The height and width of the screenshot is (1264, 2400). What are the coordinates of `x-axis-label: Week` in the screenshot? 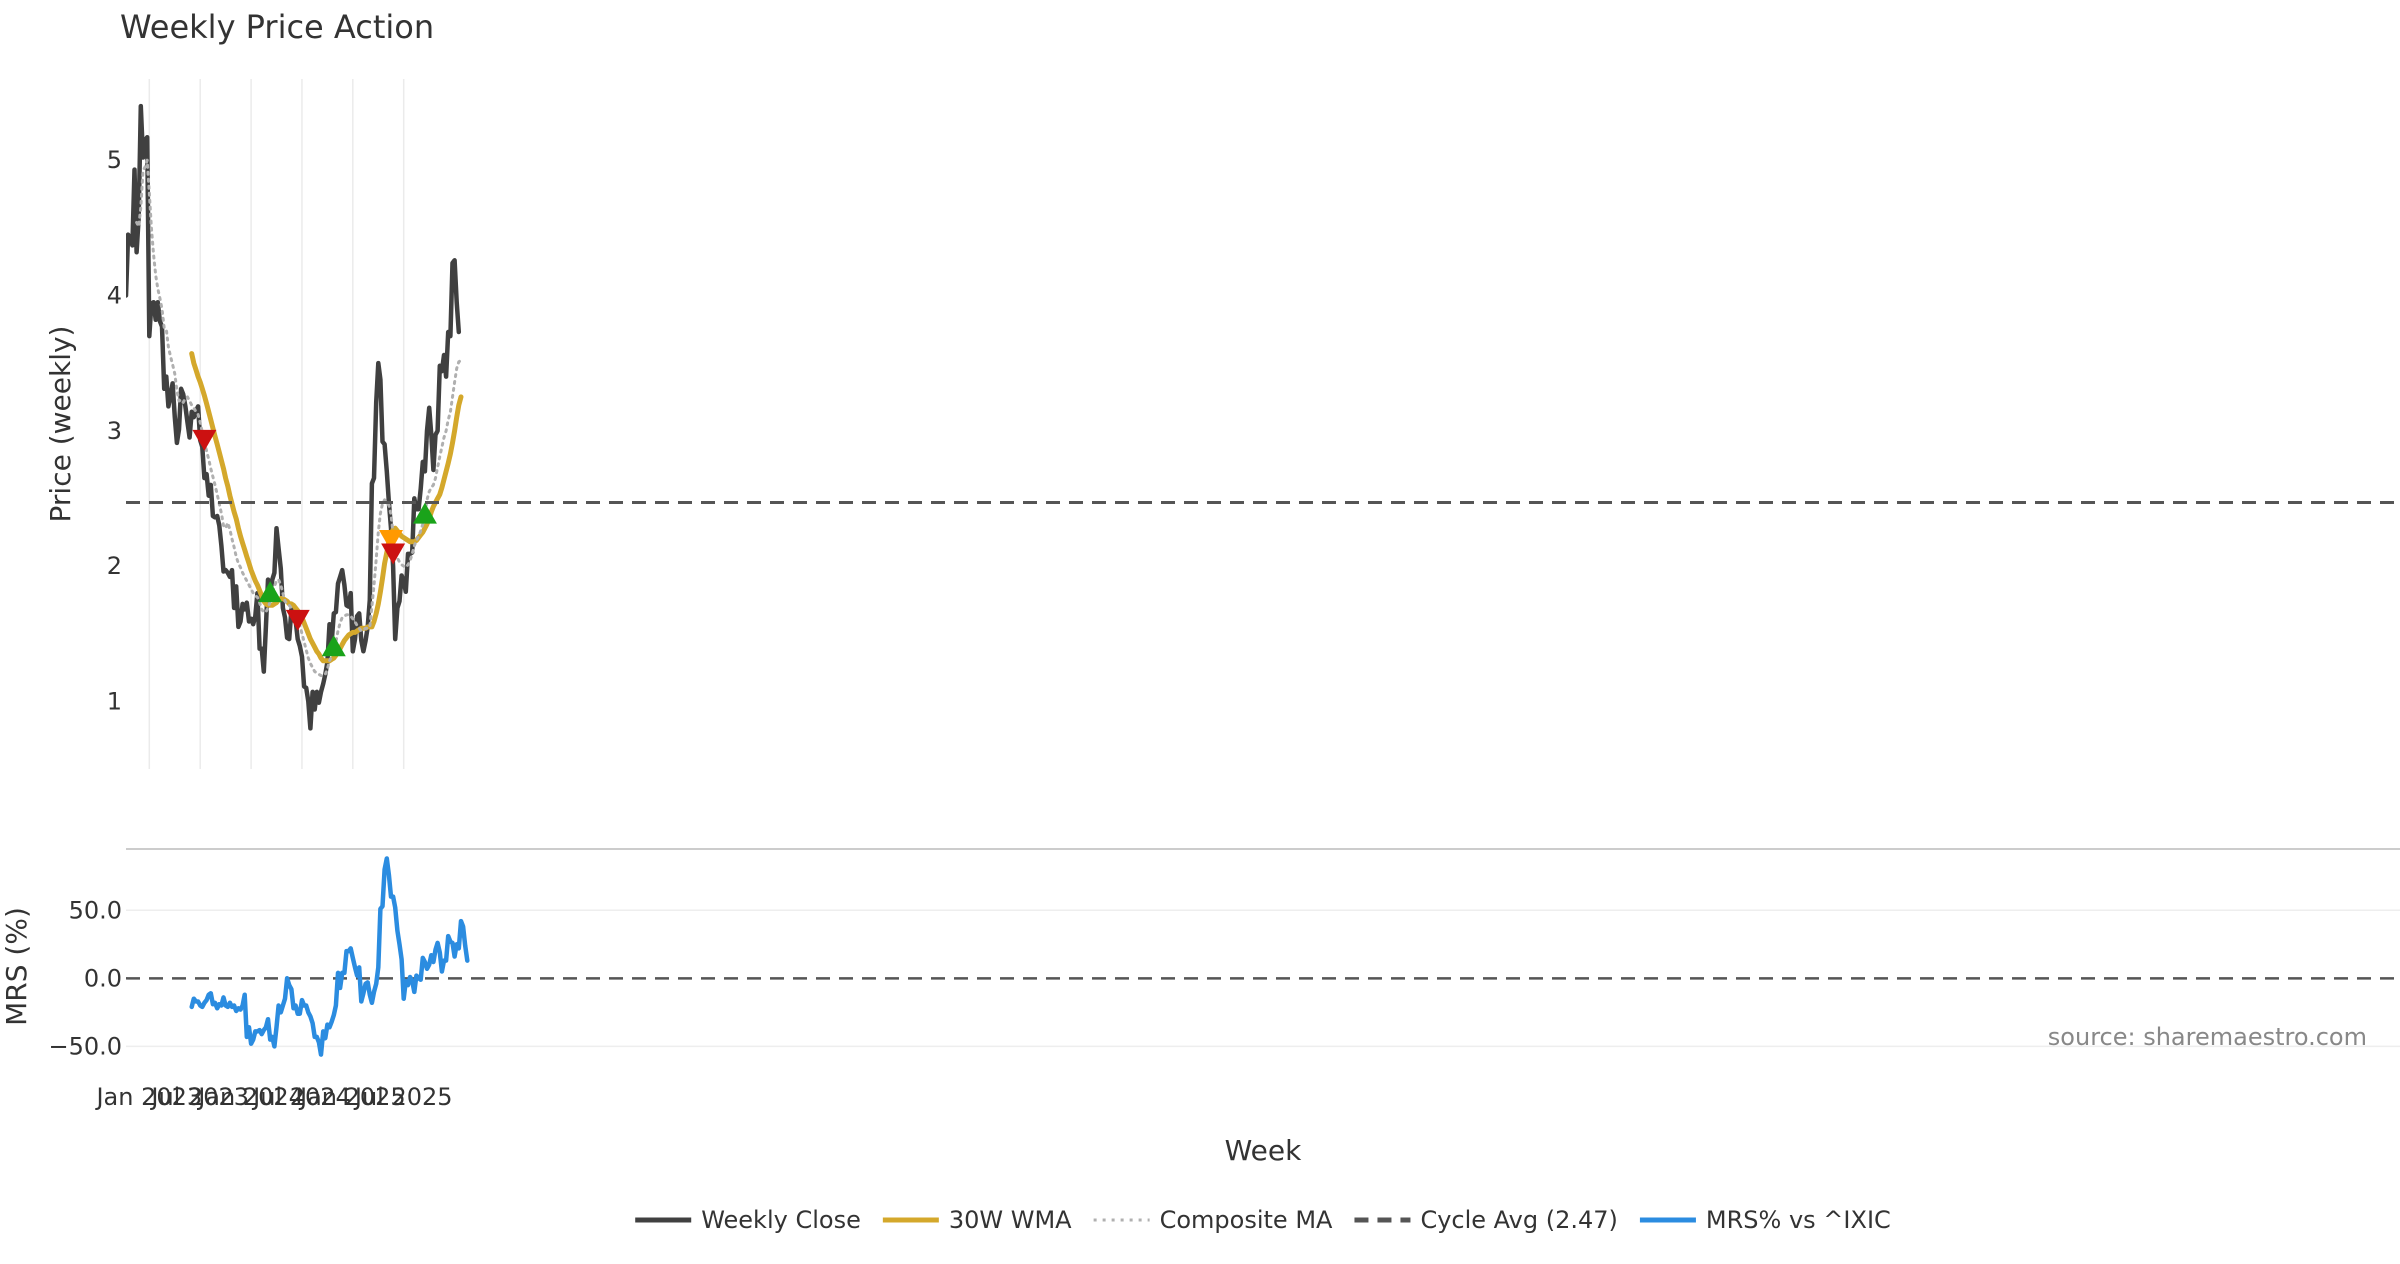 It's located at (1263, 1150).